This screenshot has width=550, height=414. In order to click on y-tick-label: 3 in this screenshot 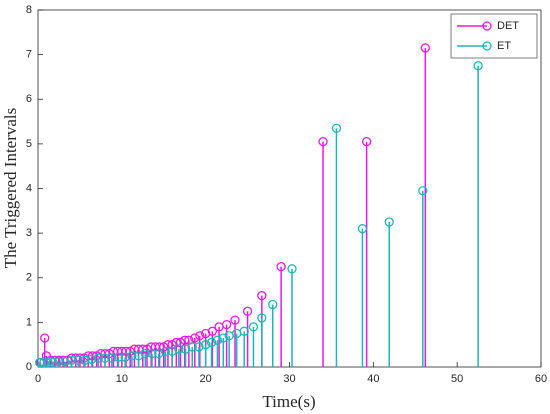, I will do `click(29, 233)`.